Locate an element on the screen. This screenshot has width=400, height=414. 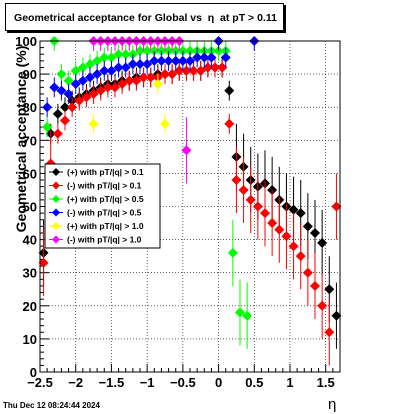
x-tick-label: −2.5 is located at coordinates (40, 382).